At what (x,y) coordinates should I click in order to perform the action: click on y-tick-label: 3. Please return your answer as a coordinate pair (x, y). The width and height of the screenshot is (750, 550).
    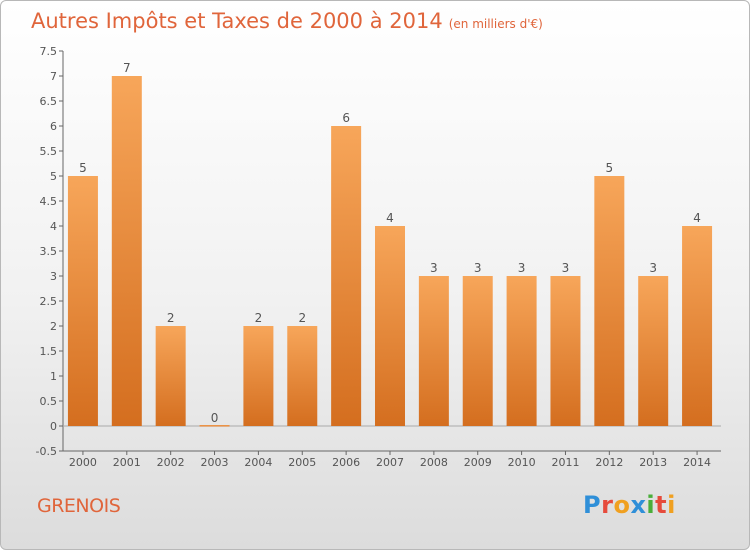
    Looking at the image, I should click on (53, 276).